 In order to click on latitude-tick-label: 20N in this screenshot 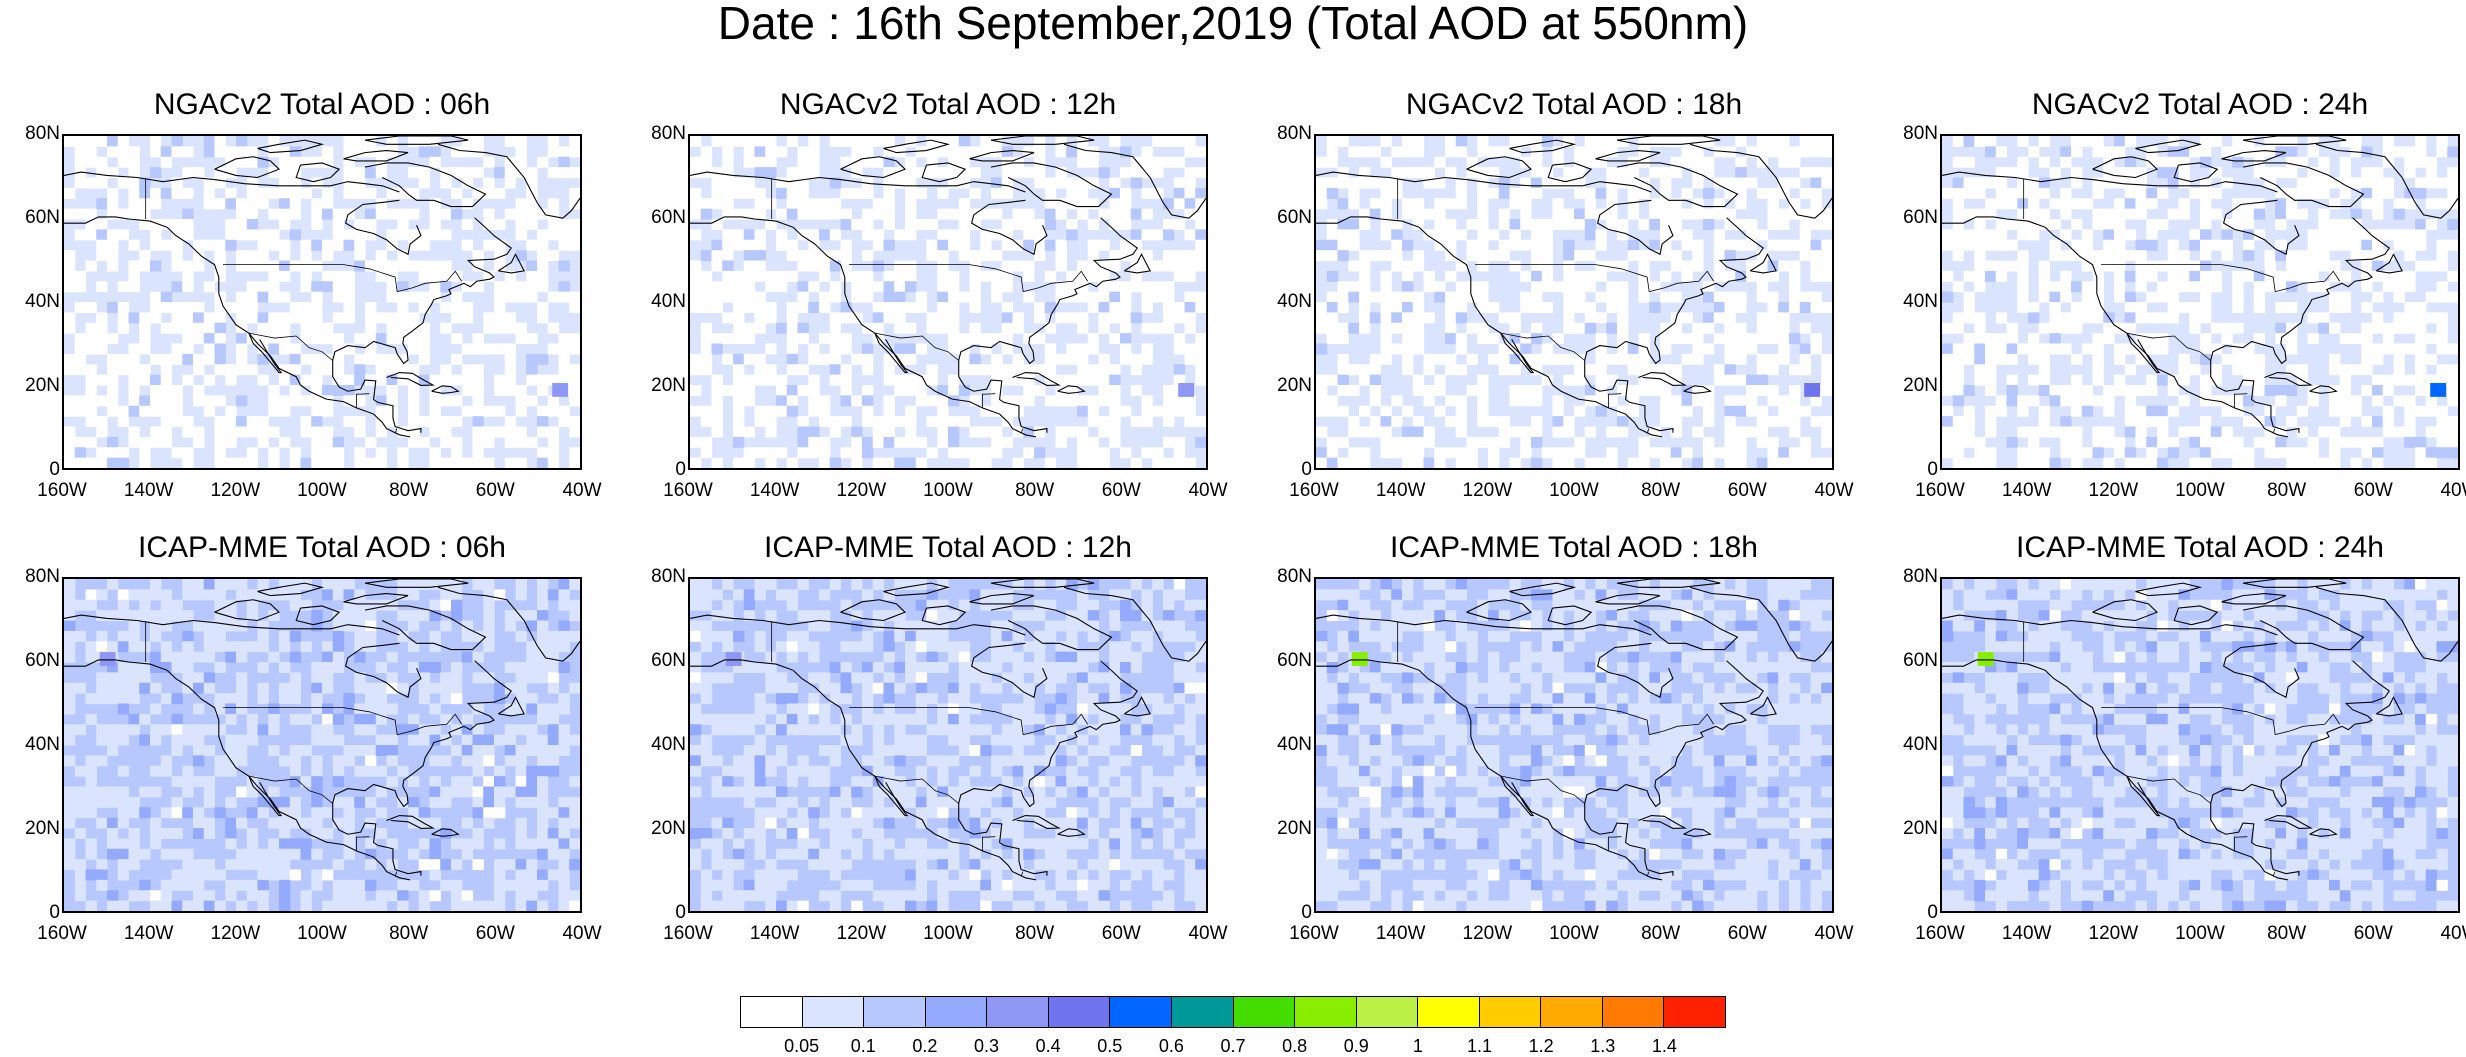, I will do `click(1920, 386)`.